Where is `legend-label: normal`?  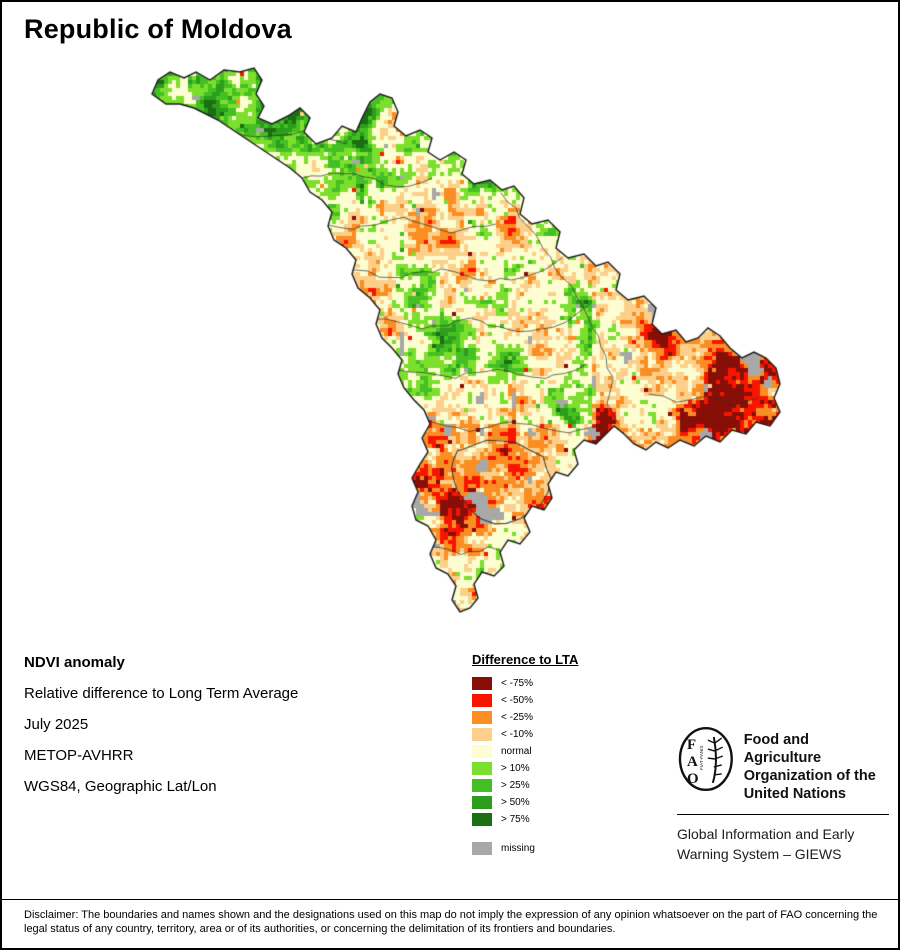 legend-label: normal is located at coordinates (516, 751).